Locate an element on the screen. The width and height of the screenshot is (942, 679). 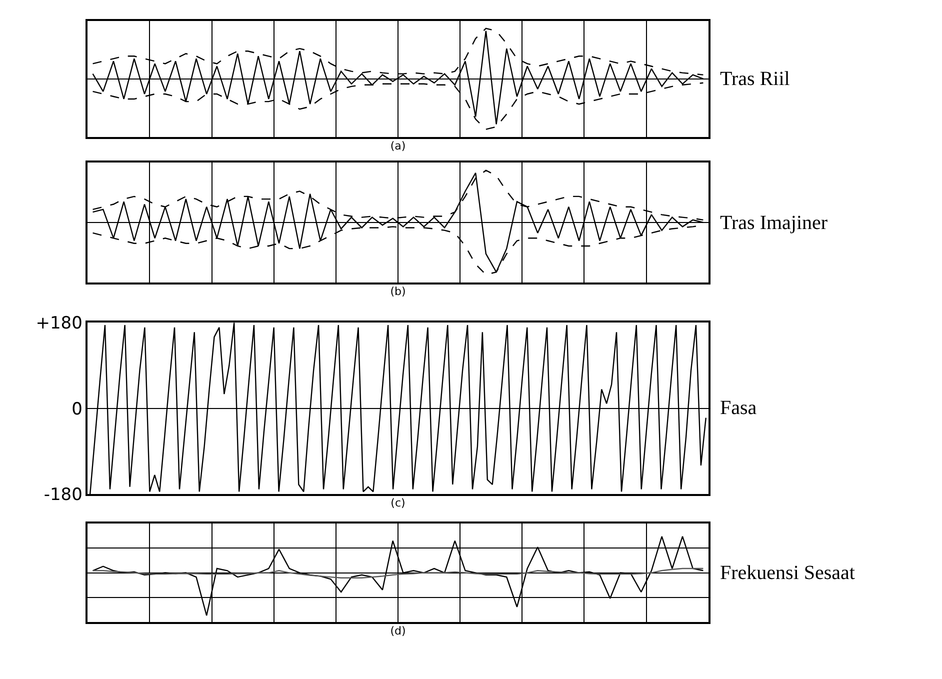
text: Tras Imajiner is located at coordinates (774, 223).